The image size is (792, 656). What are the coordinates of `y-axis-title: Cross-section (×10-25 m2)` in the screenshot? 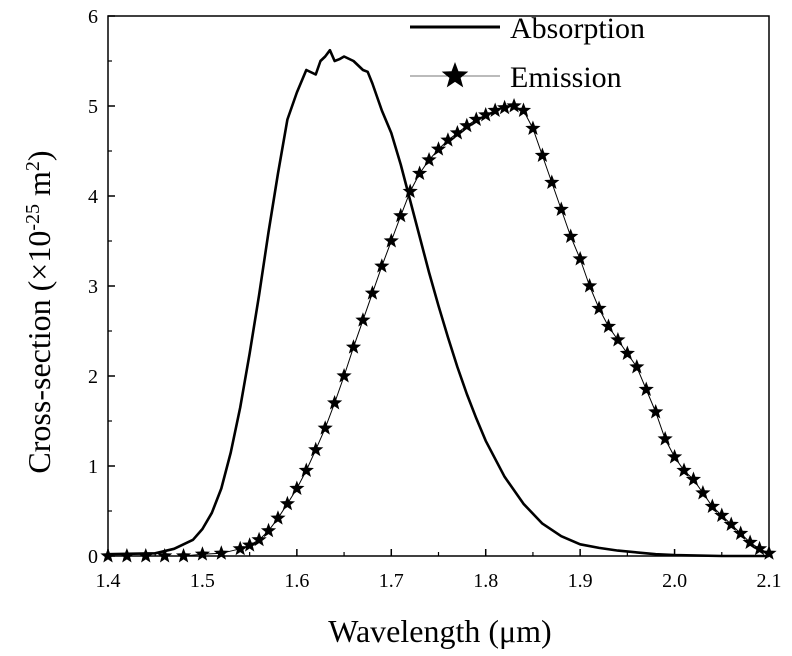 It's located at (39, 311).